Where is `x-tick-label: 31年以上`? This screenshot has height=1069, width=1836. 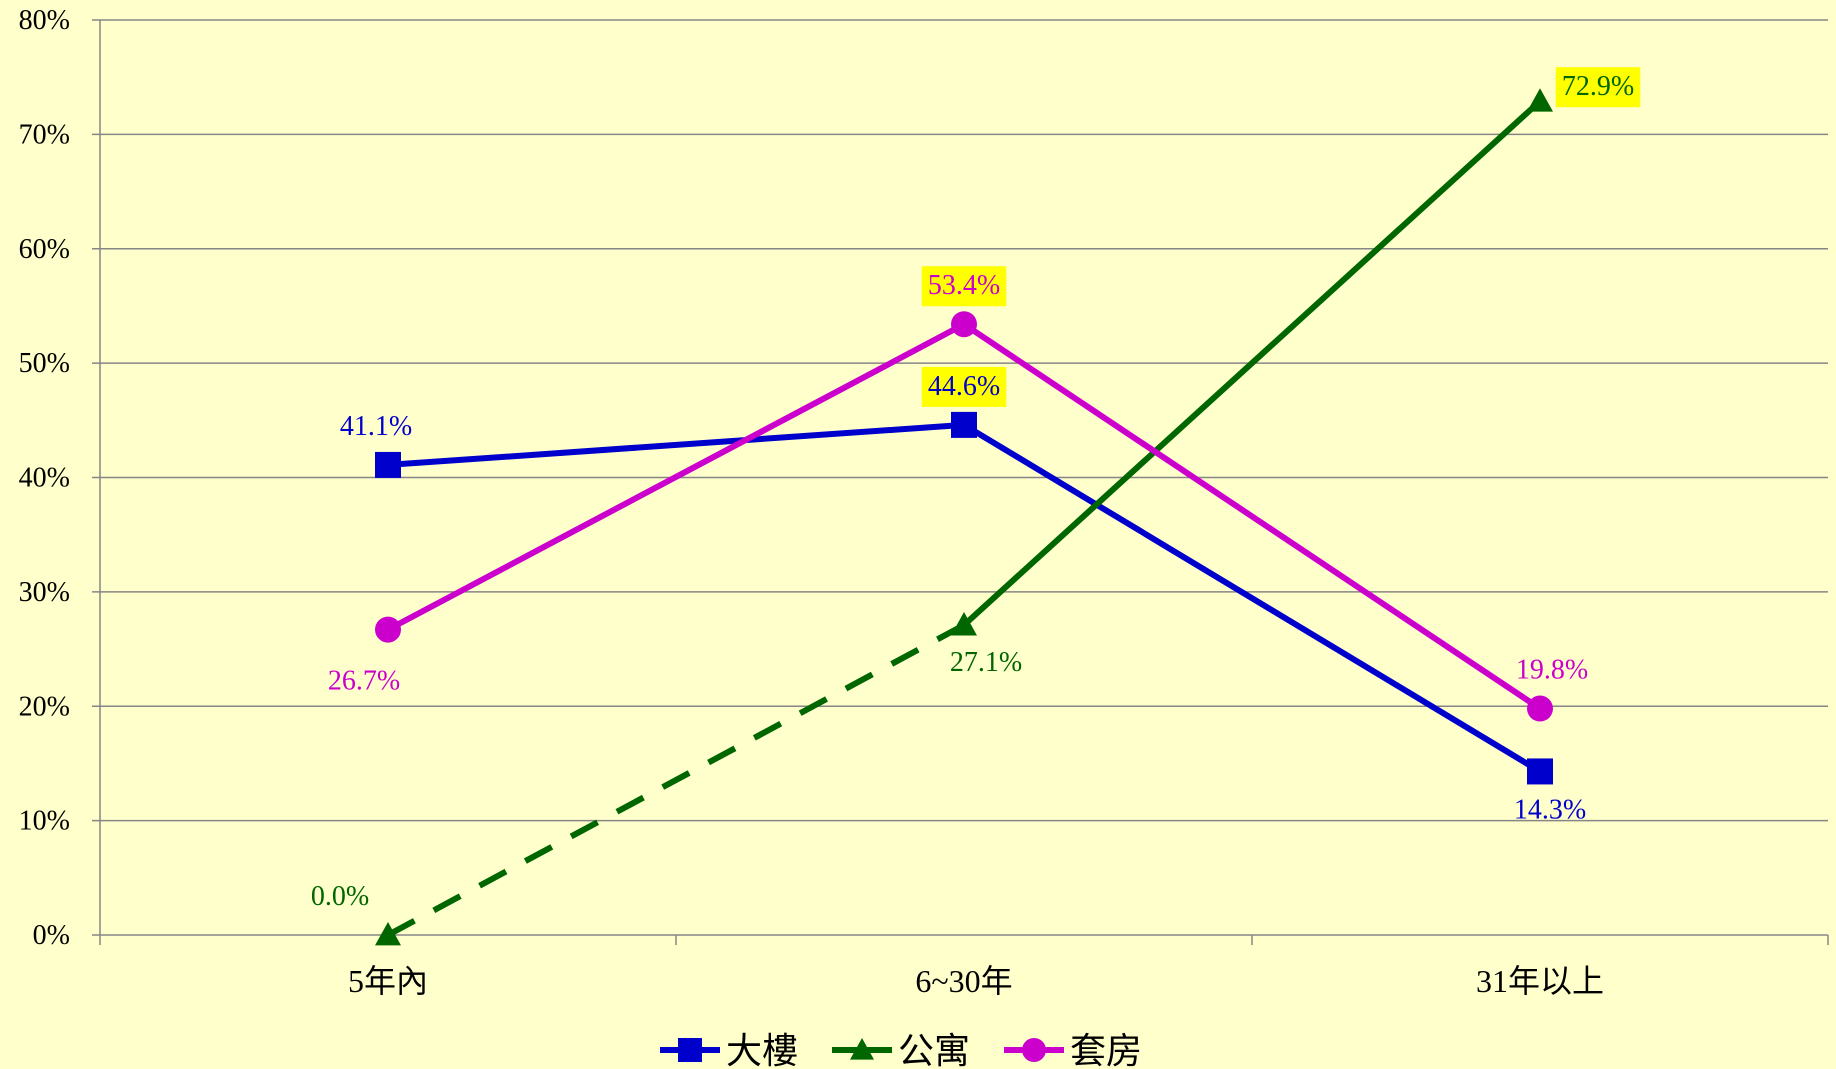
x-tick-label: 31年以上 is located at coordinates (1540, 981).